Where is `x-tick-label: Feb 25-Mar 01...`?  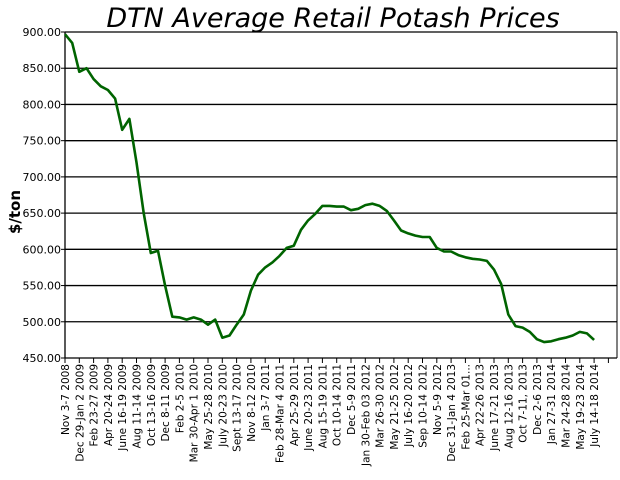
x-tick-label: Feb 25-Mar 01... is located at coordinates (466, 407).